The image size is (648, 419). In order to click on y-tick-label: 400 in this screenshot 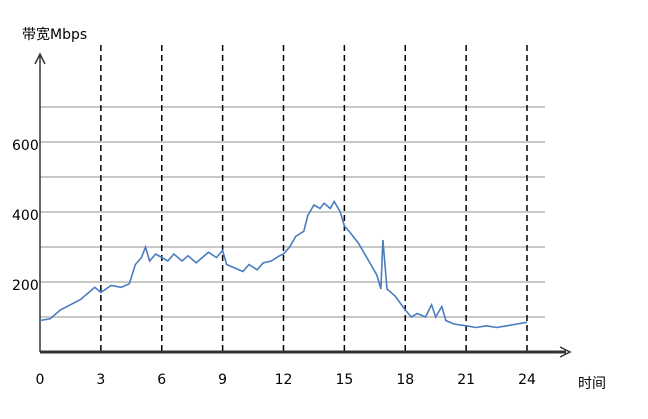, I will do `click(25, 216)`.